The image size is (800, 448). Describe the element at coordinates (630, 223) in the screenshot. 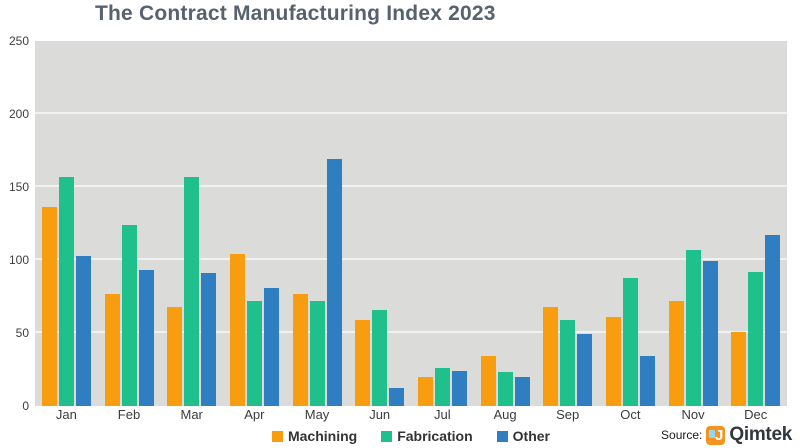

I see `bar-group-oct` at that location.